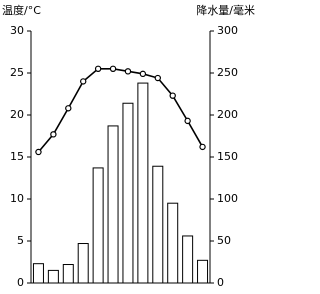  Describe the element at coordinates (225, 10) in the screenshot. I see `y2-axis-label: 降水量/毫米` at that location.